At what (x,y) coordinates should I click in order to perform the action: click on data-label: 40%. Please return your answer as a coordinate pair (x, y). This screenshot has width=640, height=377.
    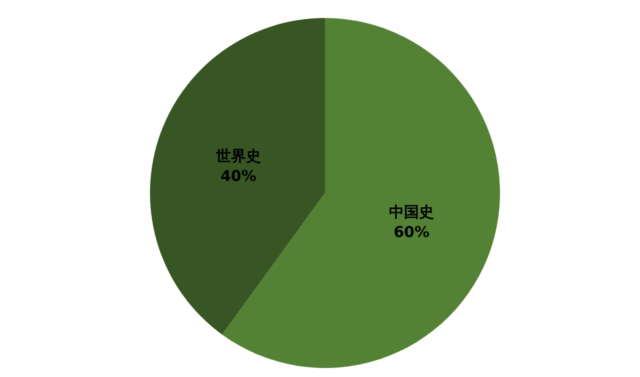
    Looking at the image, I should click on (238, 175).